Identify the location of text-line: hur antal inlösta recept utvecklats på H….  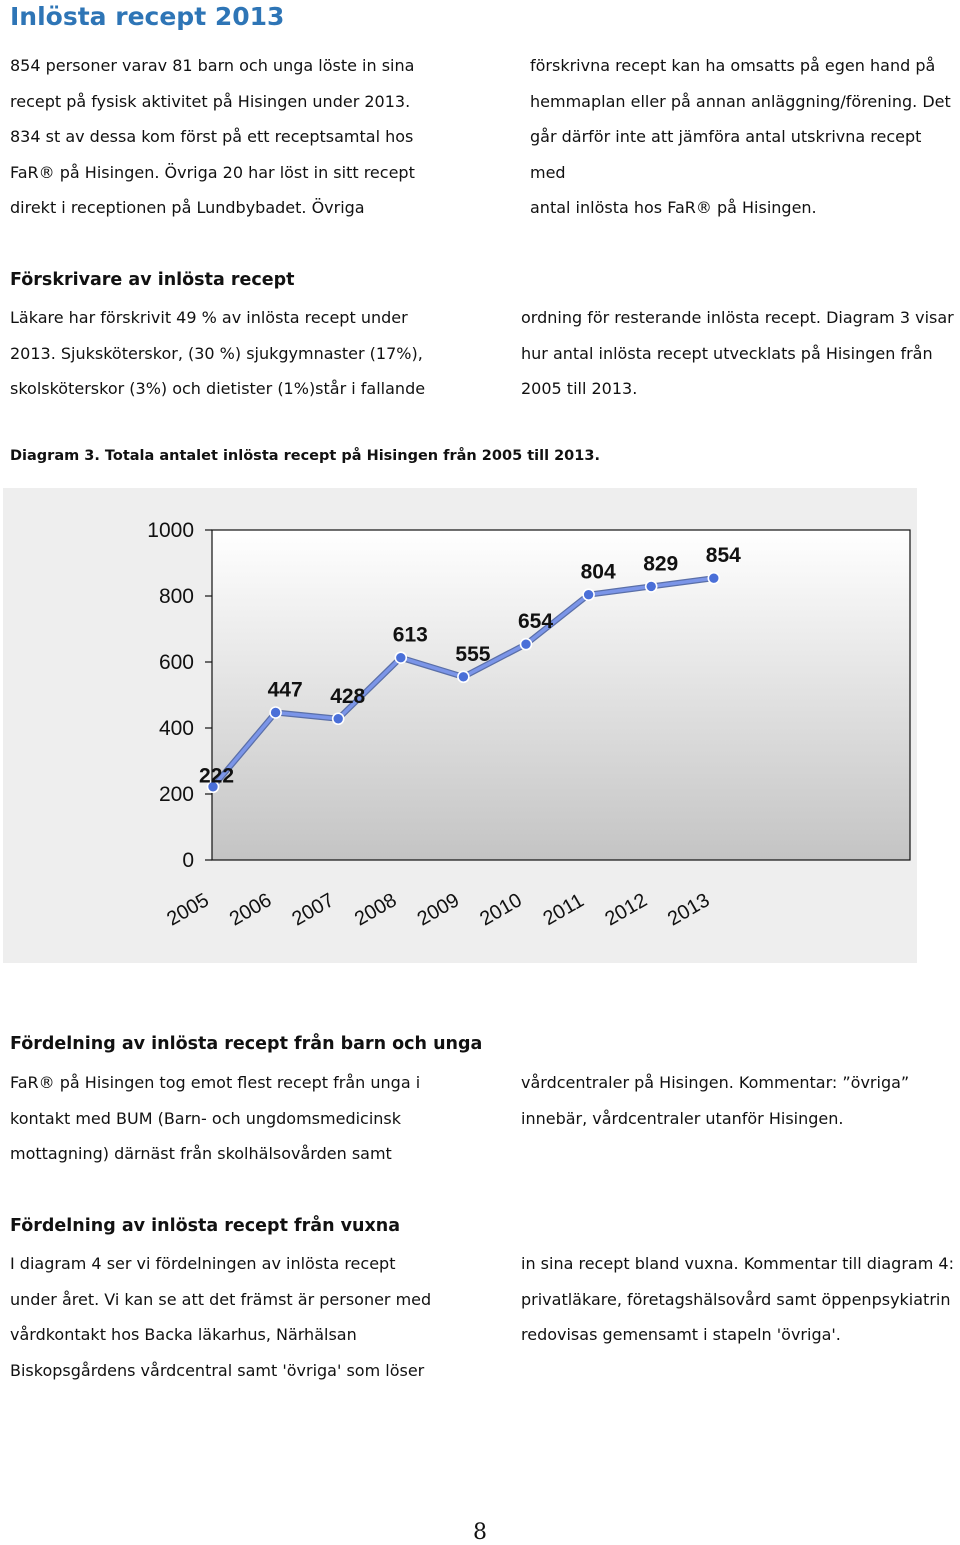
(727, 353).